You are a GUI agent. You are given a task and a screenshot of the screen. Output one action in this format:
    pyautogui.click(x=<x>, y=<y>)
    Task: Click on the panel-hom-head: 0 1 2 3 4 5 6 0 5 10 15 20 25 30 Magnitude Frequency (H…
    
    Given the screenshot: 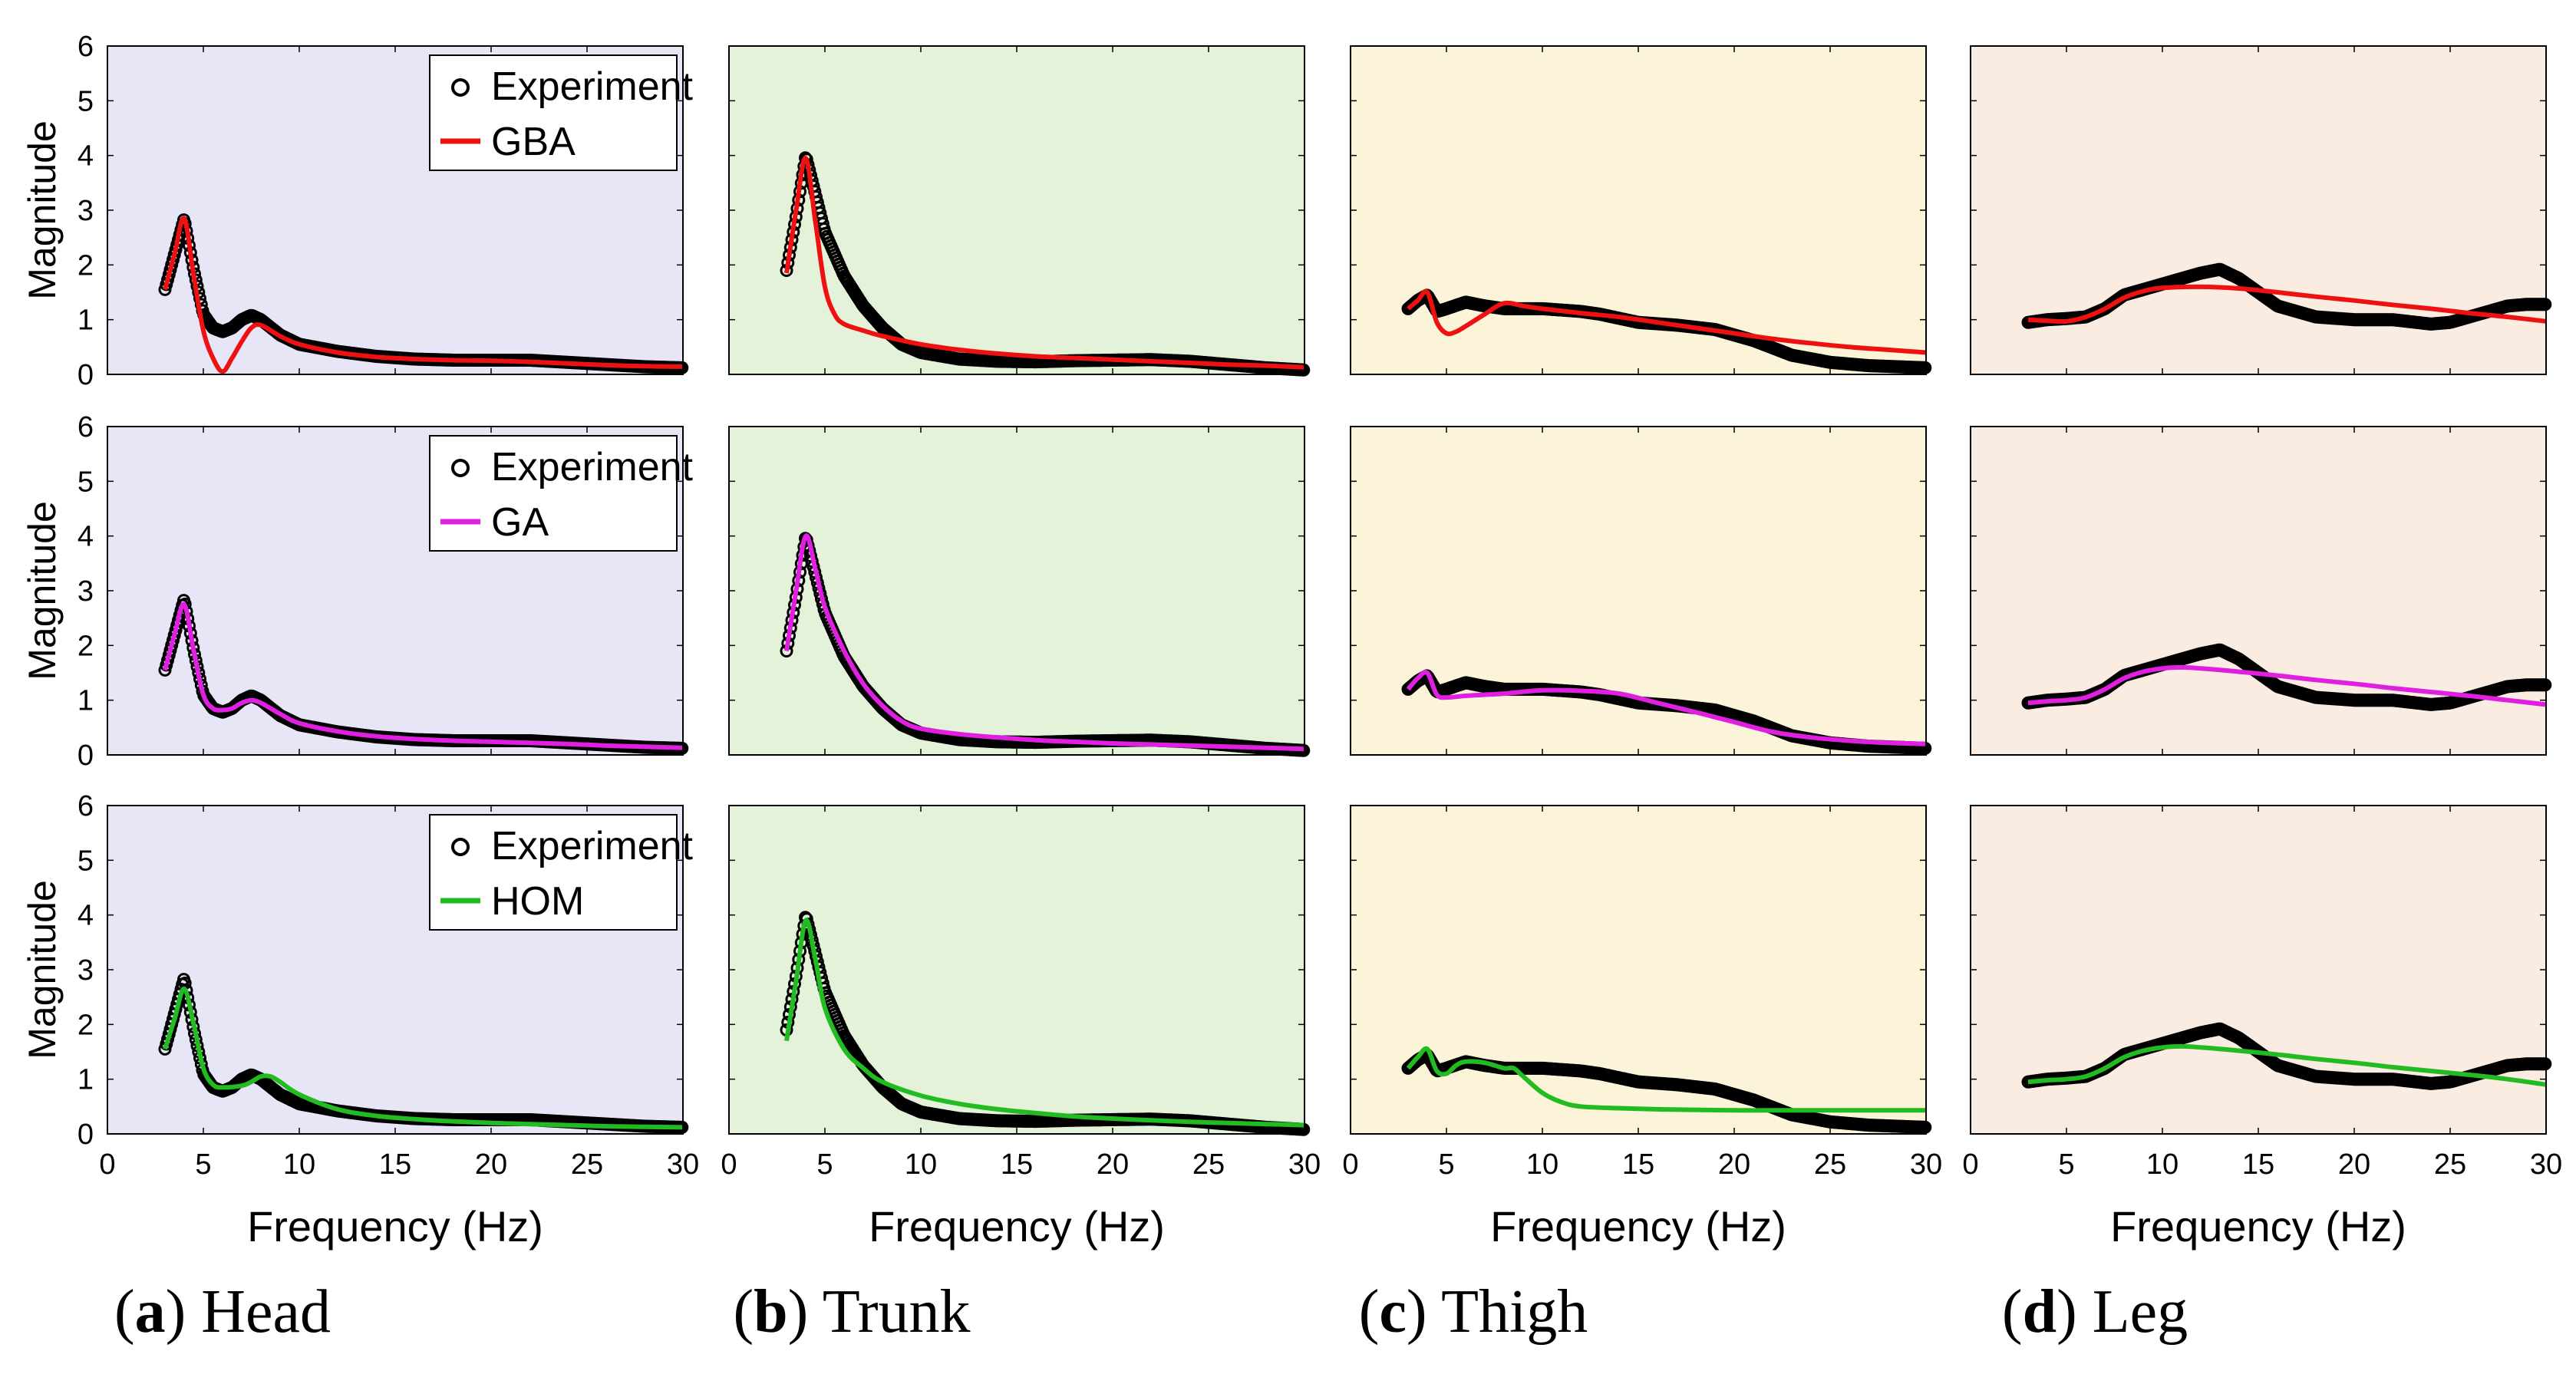 What is the action you would take?
    pyautogui.click(x=360, y=1021)
    